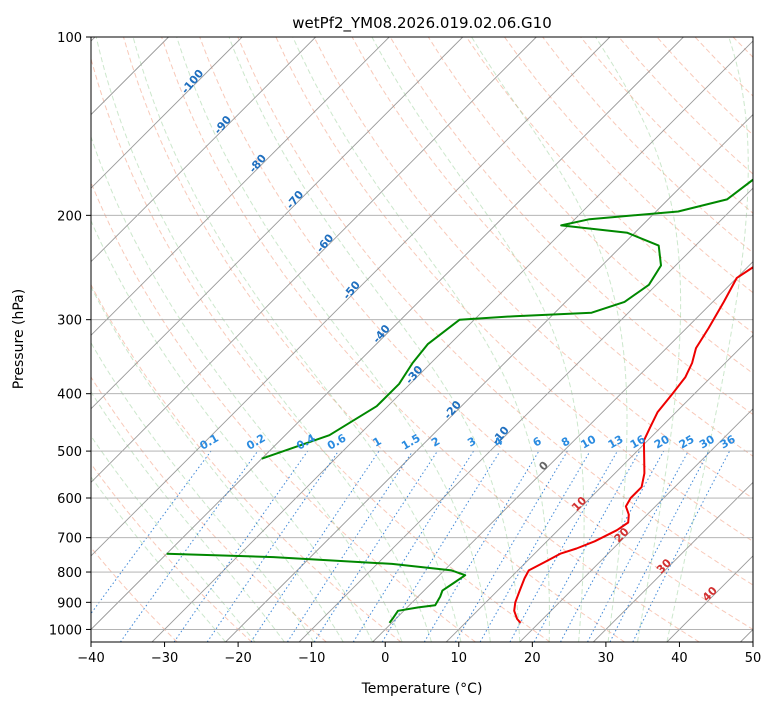 This screenshot has height=708, width=775. I want to click on mixing-ratio-label: 0.4, so click(306, 441).